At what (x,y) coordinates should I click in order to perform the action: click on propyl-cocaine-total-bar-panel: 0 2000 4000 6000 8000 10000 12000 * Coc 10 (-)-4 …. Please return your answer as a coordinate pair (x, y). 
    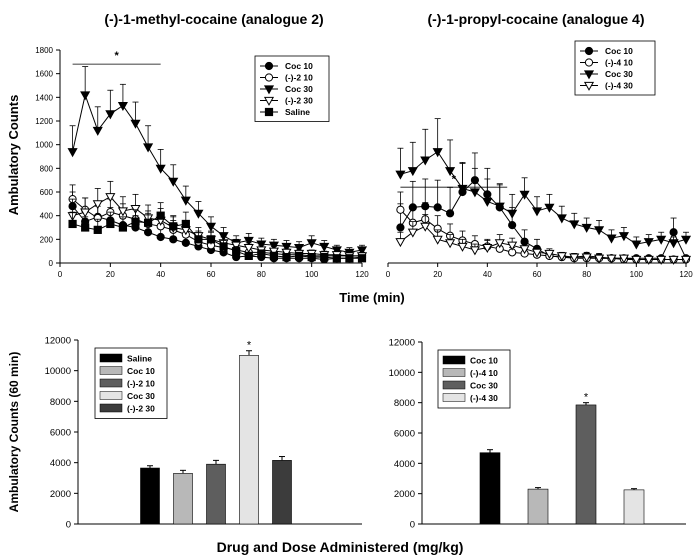
    Looking at the image, I should click on (537, 434).